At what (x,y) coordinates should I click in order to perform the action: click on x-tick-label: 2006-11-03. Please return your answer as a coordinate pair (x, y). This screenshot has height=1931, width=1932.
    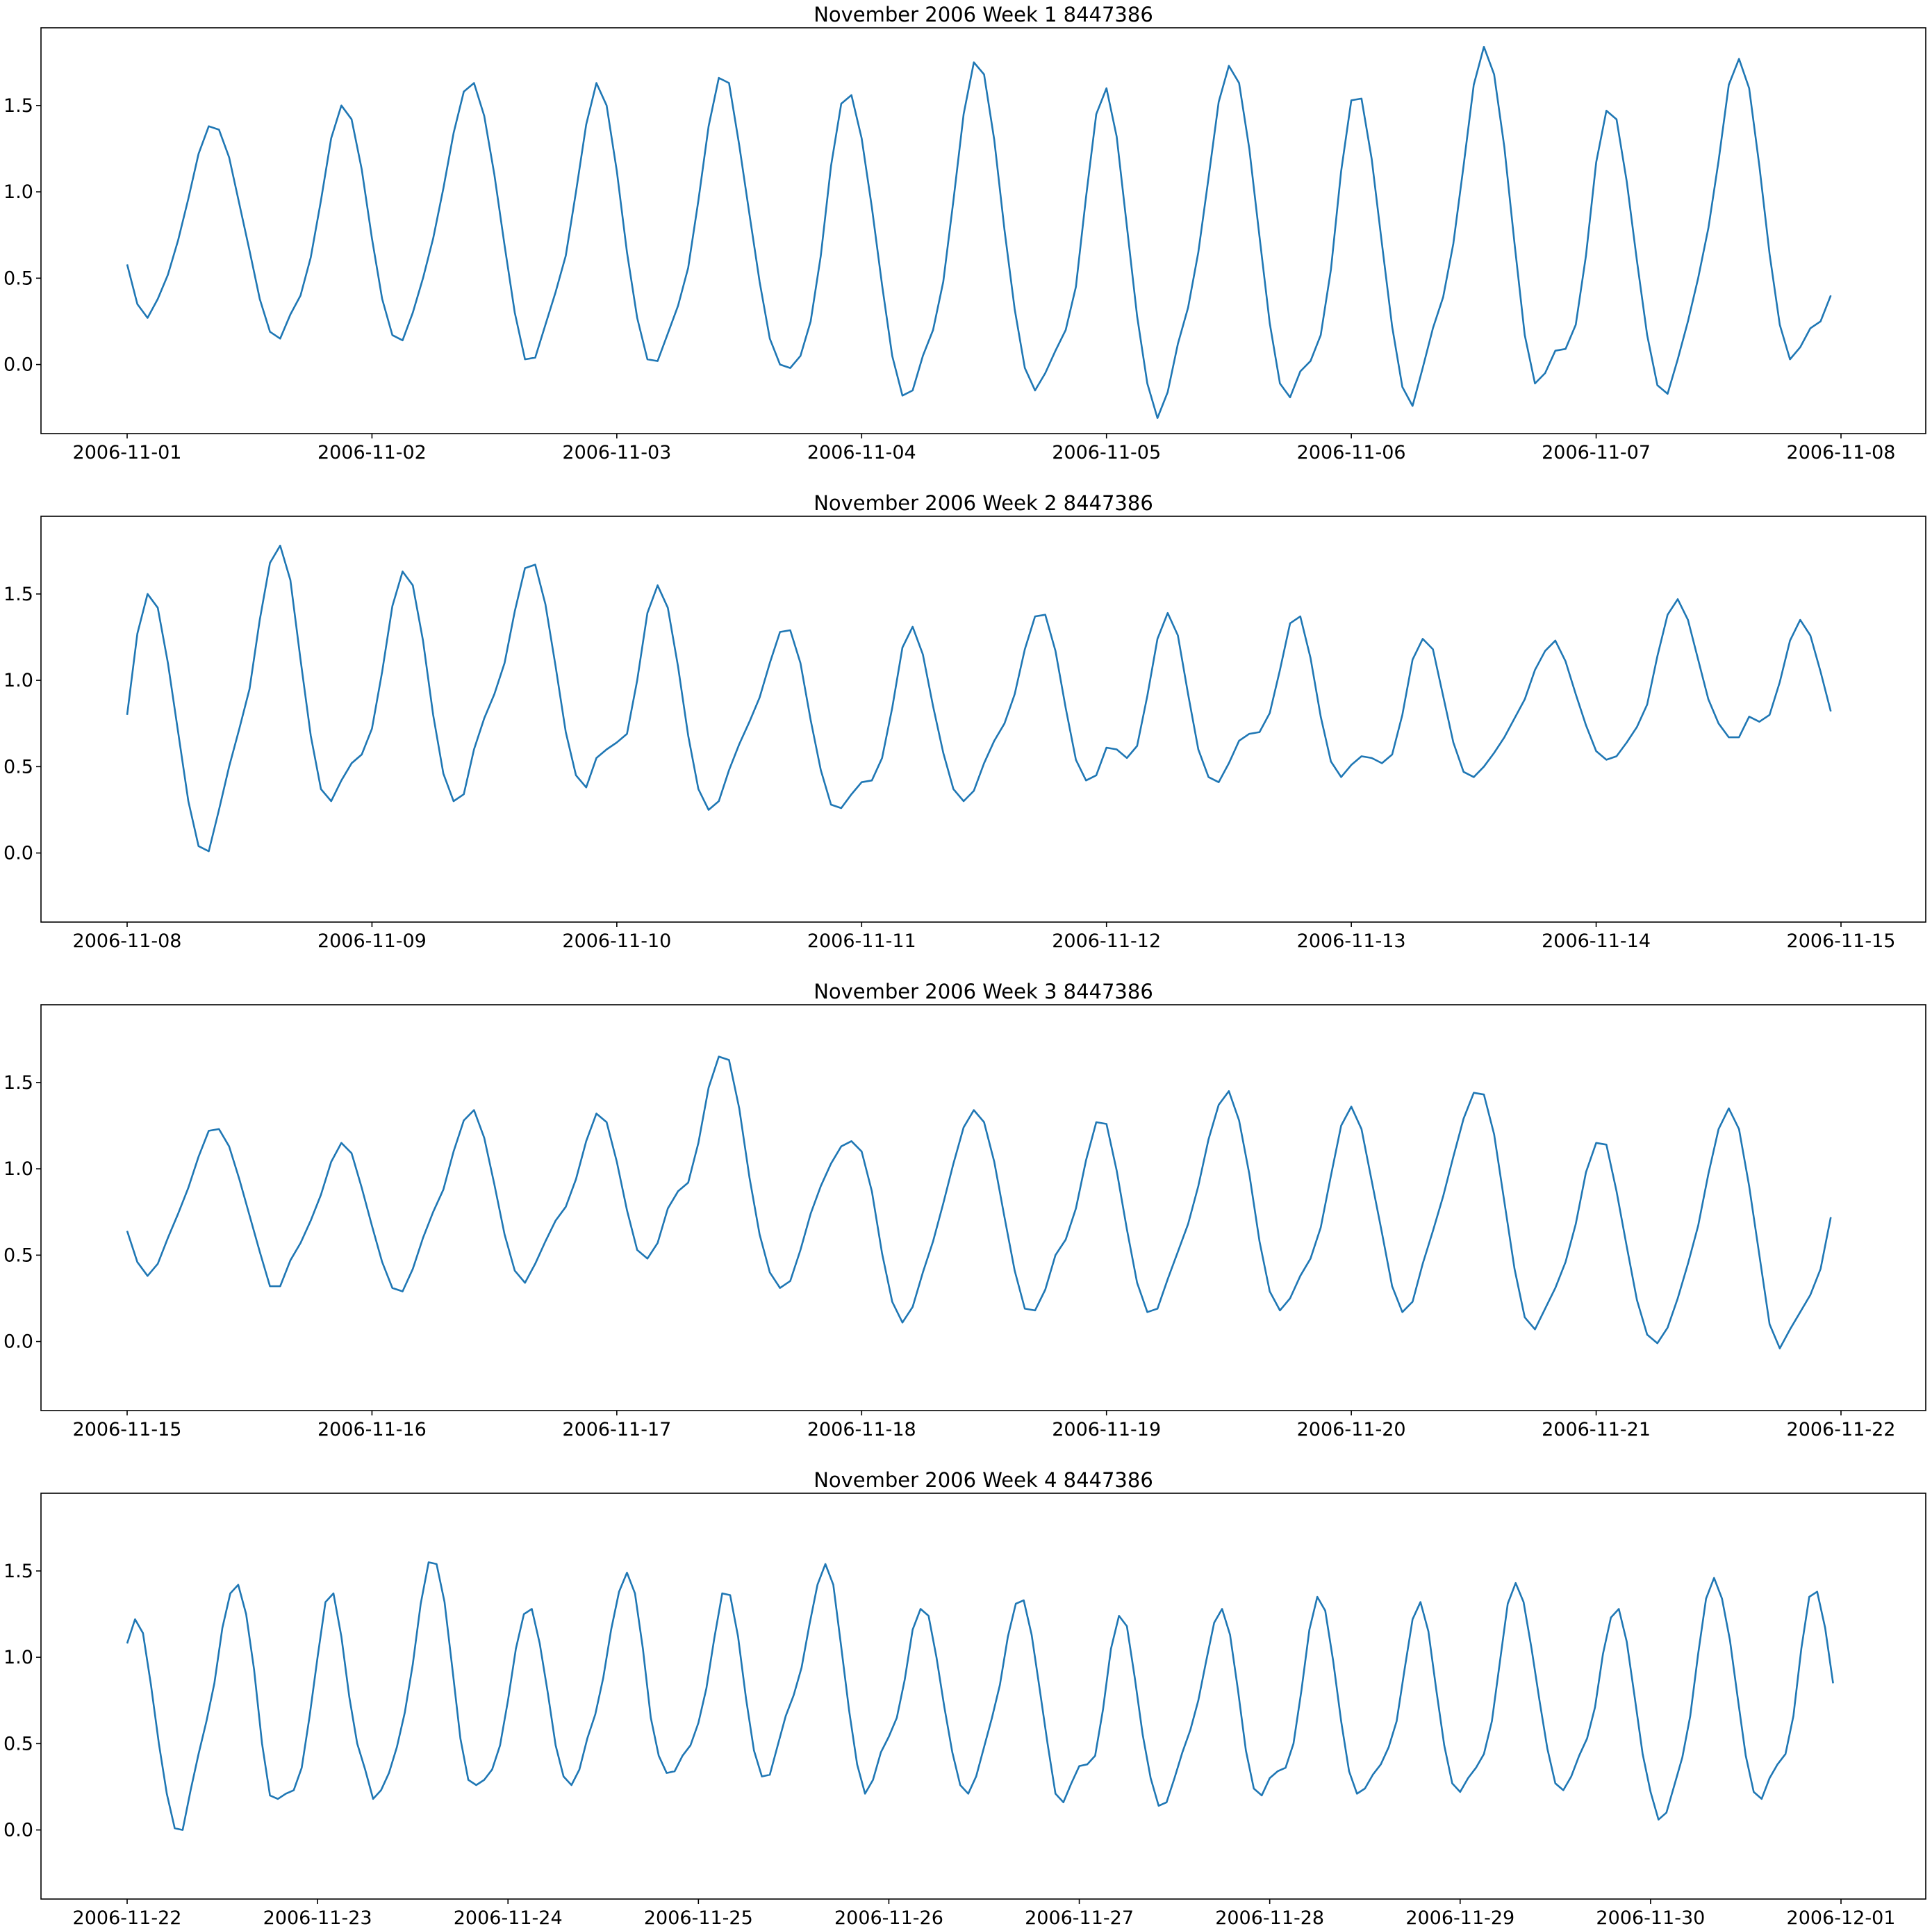
    Looking at the image, I should click on (617, 452).